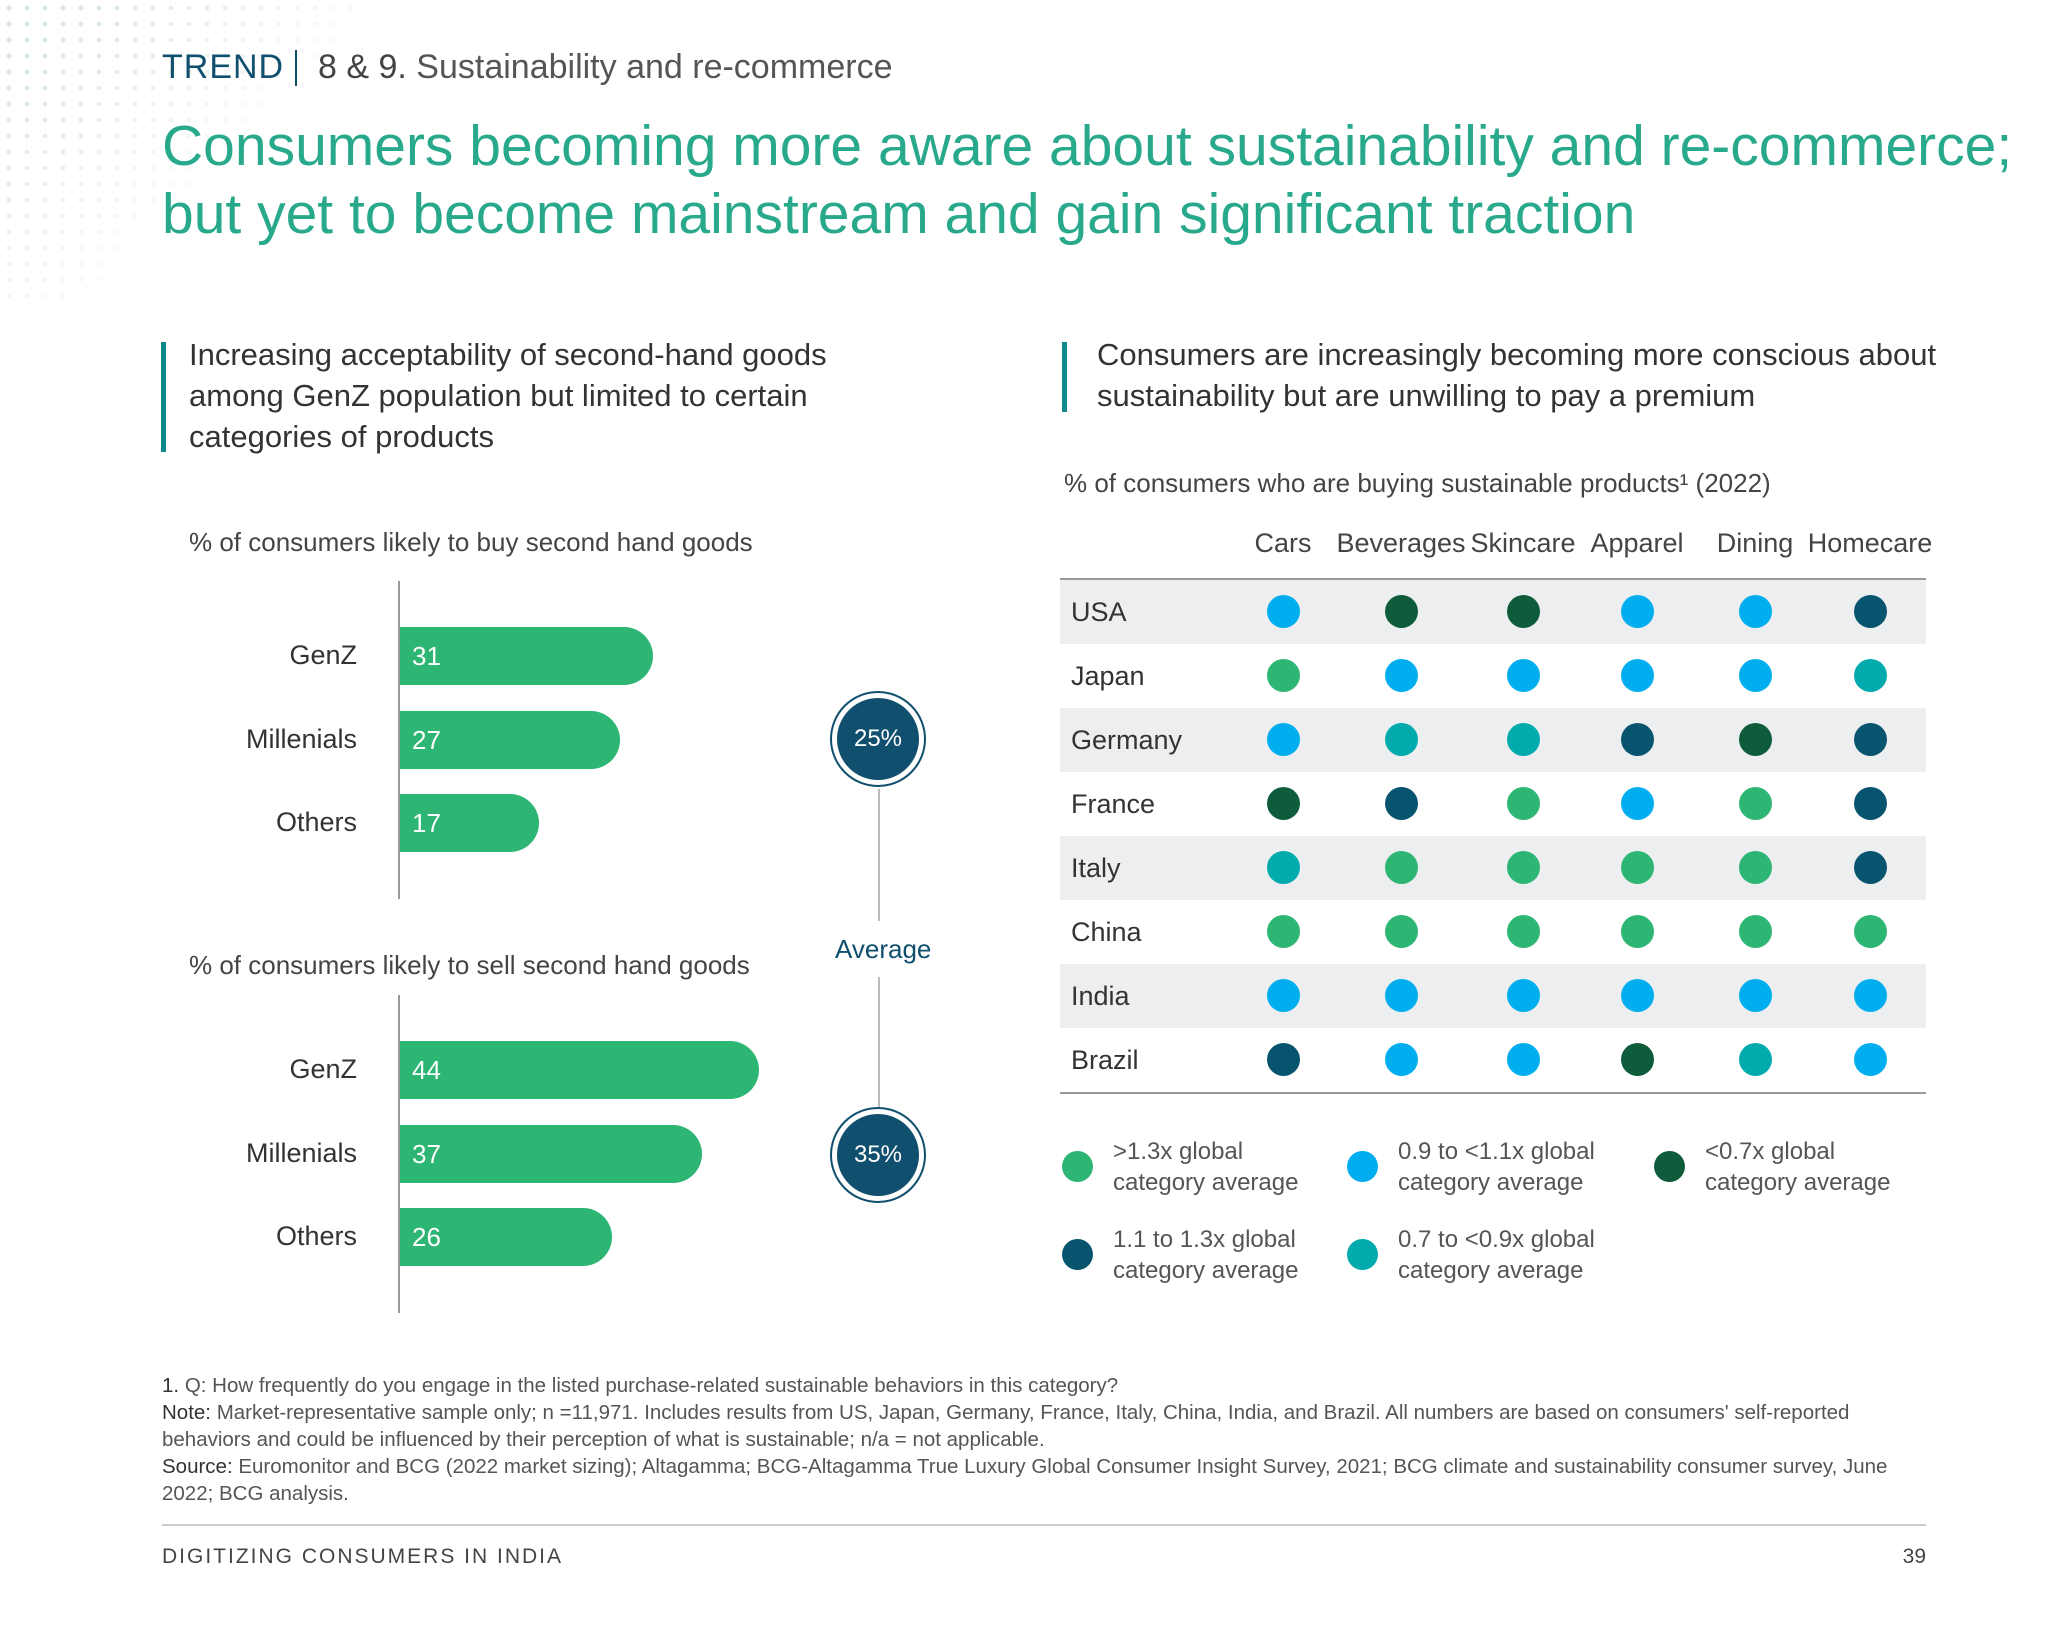  What do you see at coordinates (197, 1466) in the screenshot?
I see `source-label: Source:` at bounding box center [197, 1466].